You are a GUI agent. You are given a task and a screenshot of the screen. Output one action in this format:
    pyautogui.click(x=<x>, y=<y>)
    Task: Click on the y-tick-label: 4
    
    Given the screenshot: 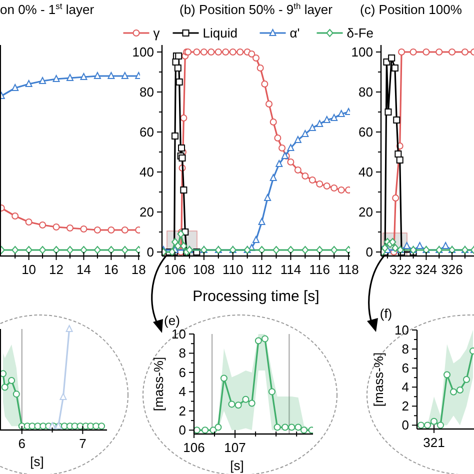 What is the action you would take?
    pyautogui.click(x=182, y=392)
    